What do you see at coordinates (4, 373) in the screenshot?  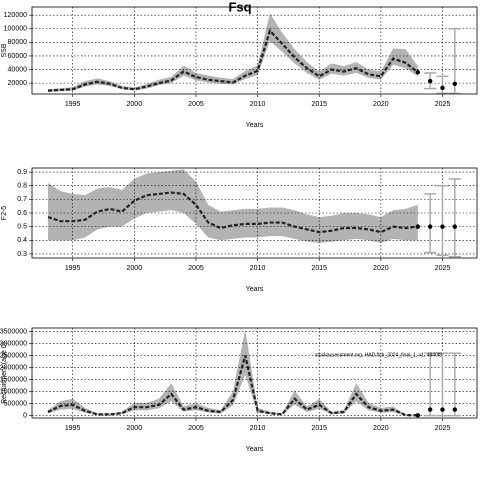 I see `y-axis-label: Recruitment (age 0)` at bounding box center [4, 373].